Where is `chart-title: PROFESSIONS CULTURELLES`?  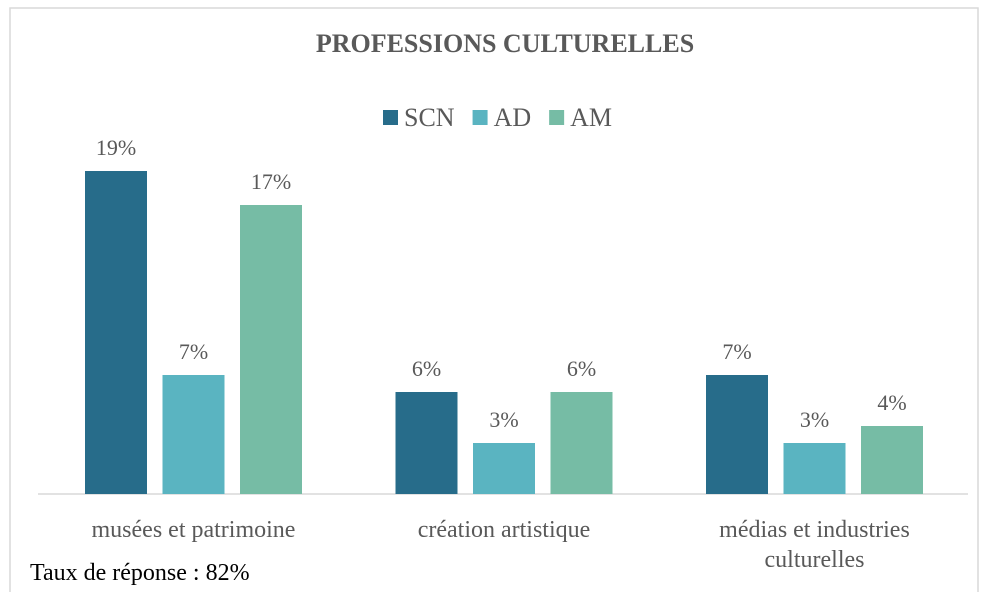
chart-title: PROFESSIONS CULTURELLES is located at coordinates (505, 43).